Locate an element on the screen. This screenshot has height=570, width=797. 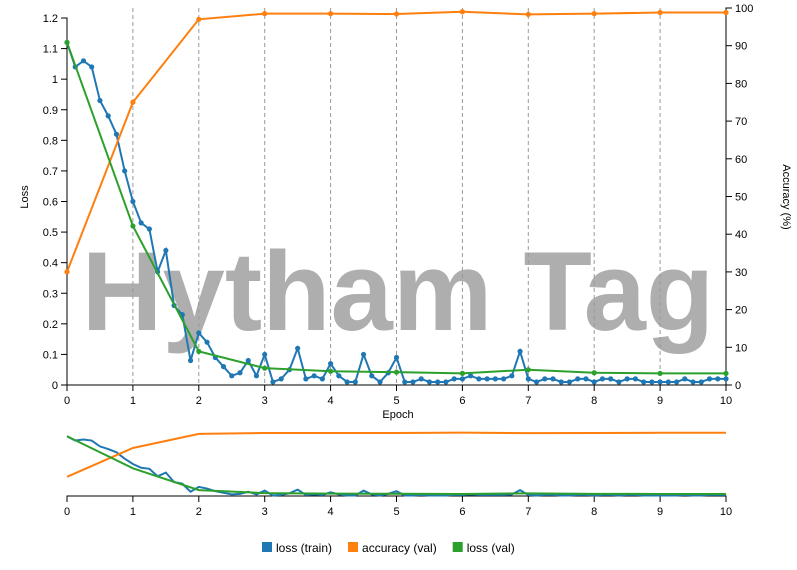
x-tick-label: 0 is located at coordinates (67, 401).